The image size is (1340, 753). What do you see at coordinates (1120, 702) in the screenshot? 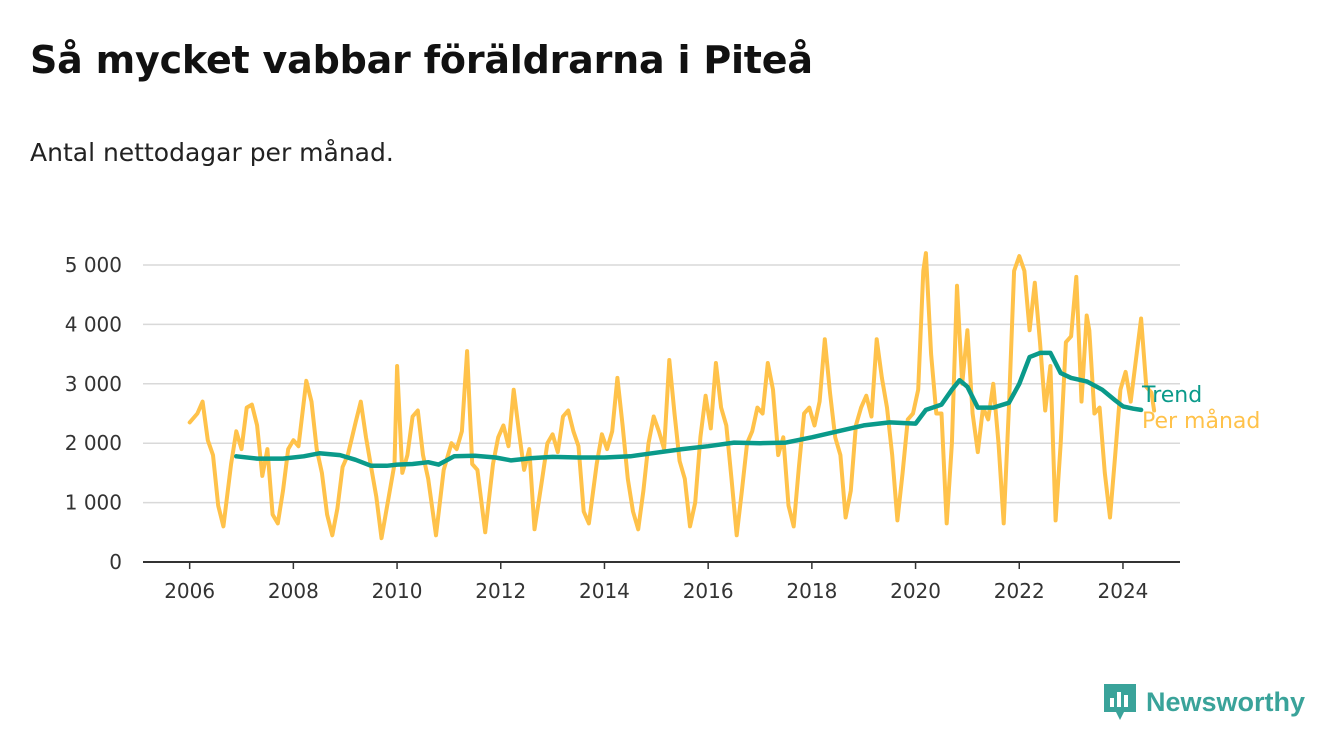
I see `bar-chart-speech-bubble-icon` at bounding box center [1120, 702].